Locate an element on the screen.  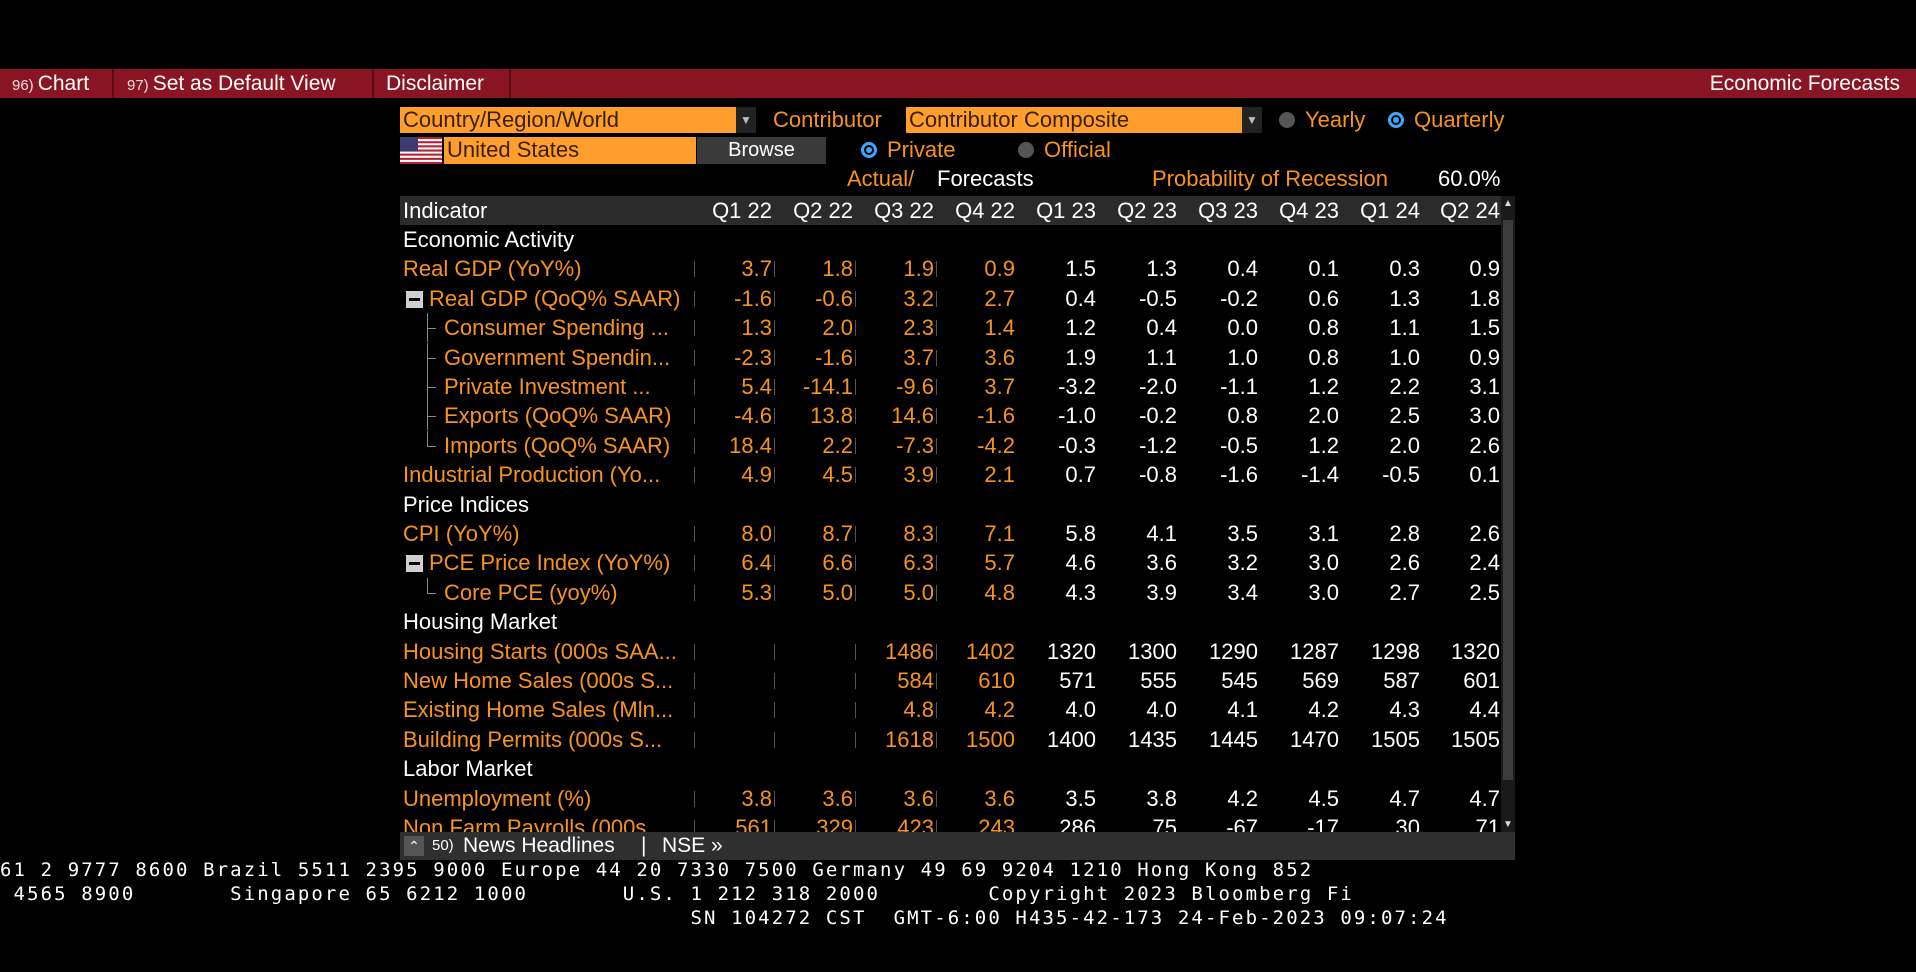
chart-button: 96) Chart is located at coordinates (50, 83).